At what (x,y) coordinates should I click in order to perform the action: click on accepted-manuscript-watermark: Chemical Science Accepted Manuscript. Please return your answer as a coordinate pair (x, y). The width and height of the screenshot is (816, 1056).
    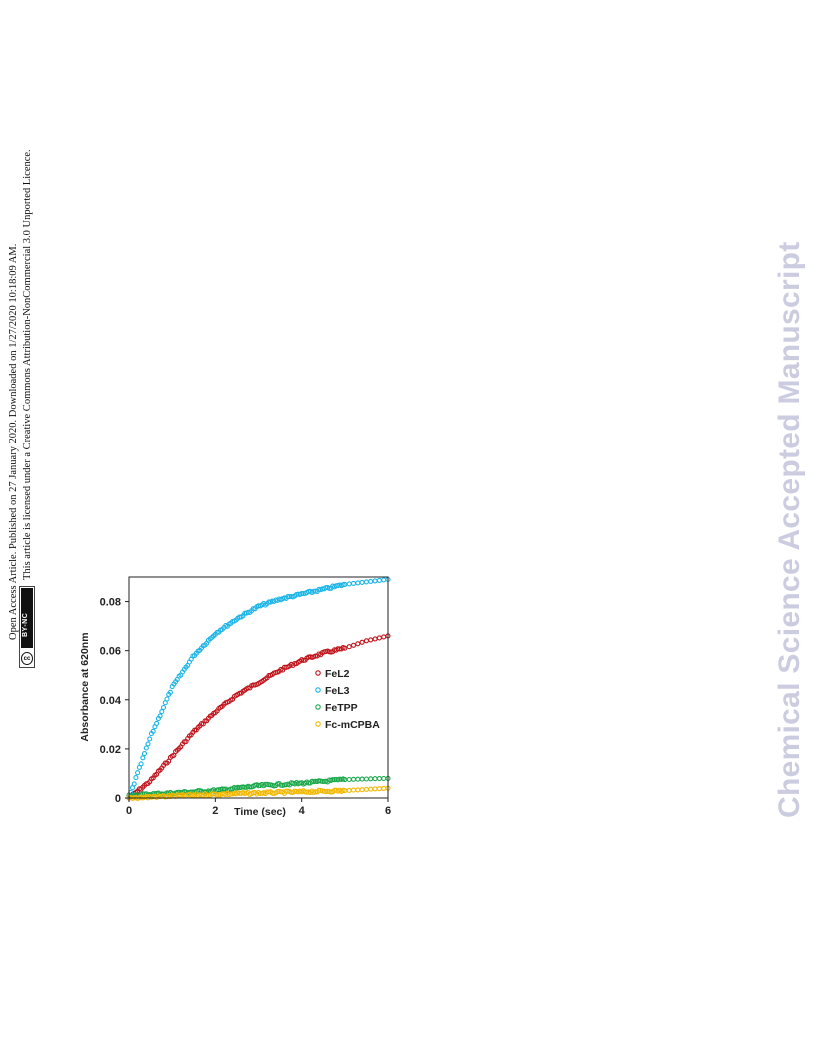
    Looking at the image, I should click on (789, 529).